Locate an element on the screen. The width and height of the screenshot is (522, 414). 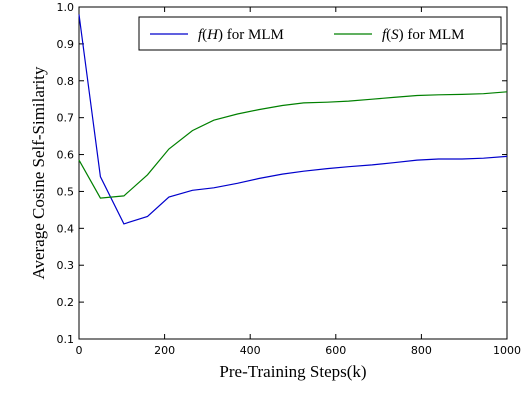
y-tick-label: 0.9 is located at coordinates (66, 44).